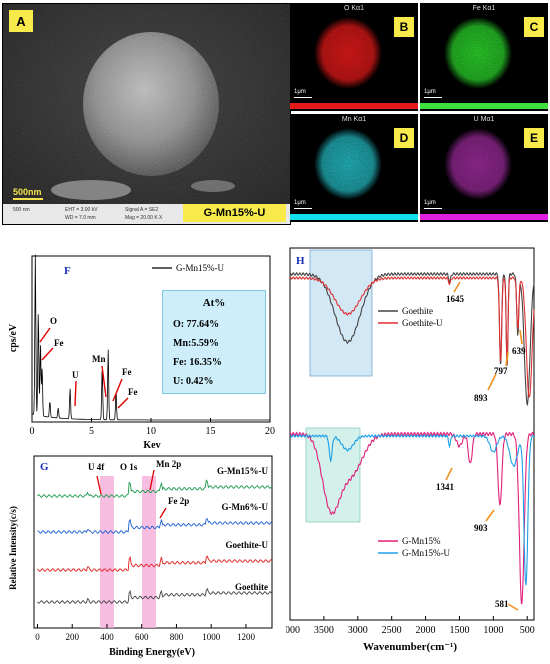 This screenshot has width=550, height=664. Describe the element at coordinates (142, 210) in the screenshot. I see `sem-meta-signal: Signal A = SE2` at that location.